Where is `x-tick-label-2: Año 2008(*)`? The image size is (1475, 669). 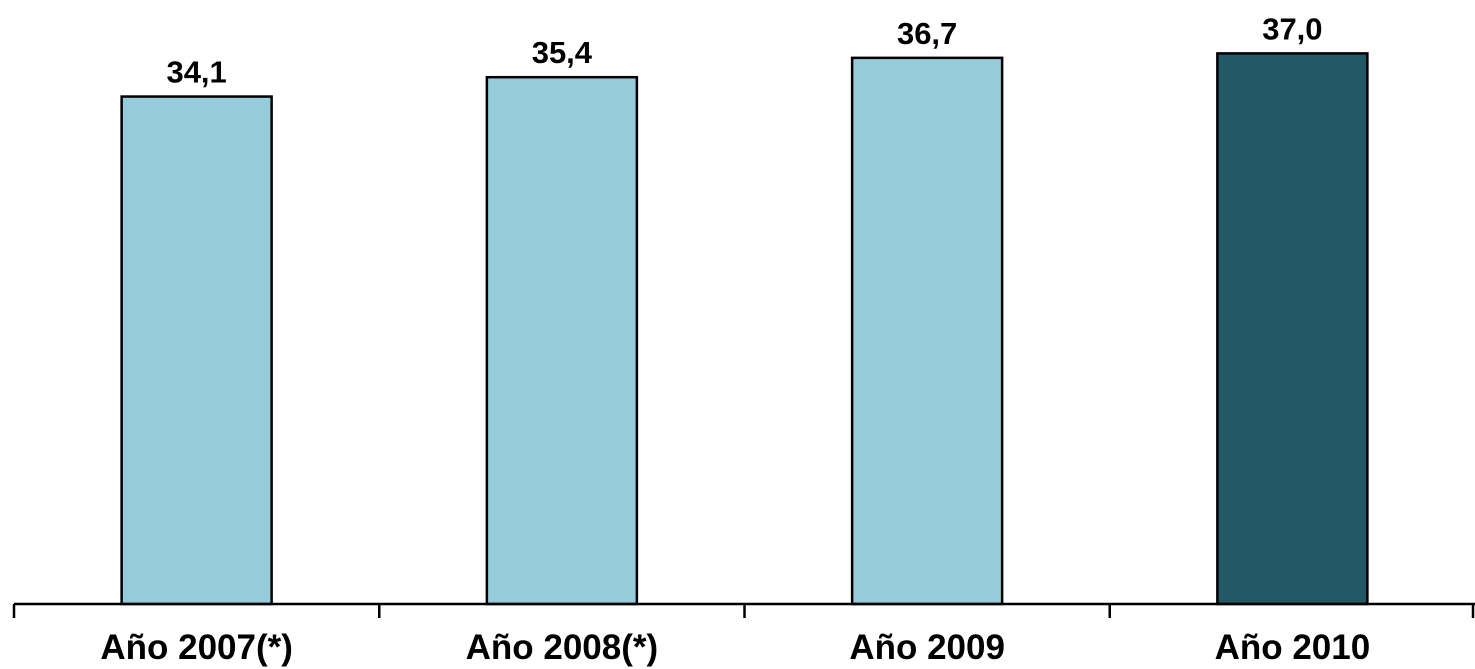 x-tick-label-2: Año 2008(*) is located at coordinates (562, 647).